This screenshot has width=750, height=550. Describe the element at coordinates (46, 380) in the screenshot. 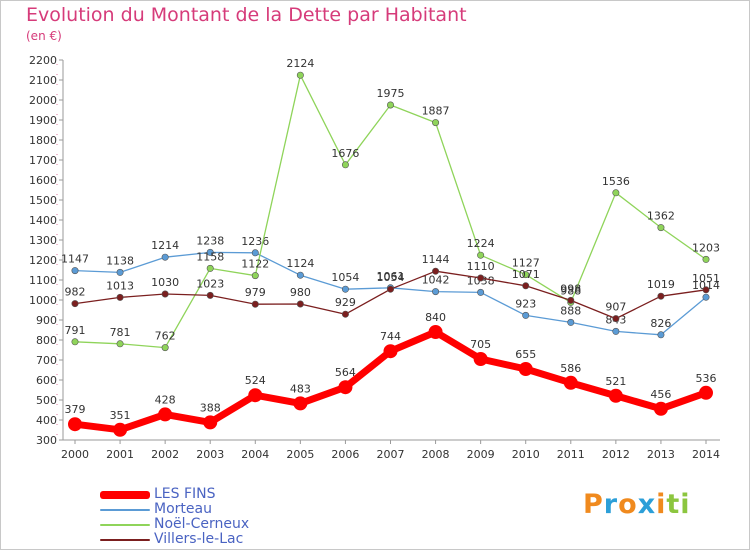

I see `y-tick-label: 600` at that location.